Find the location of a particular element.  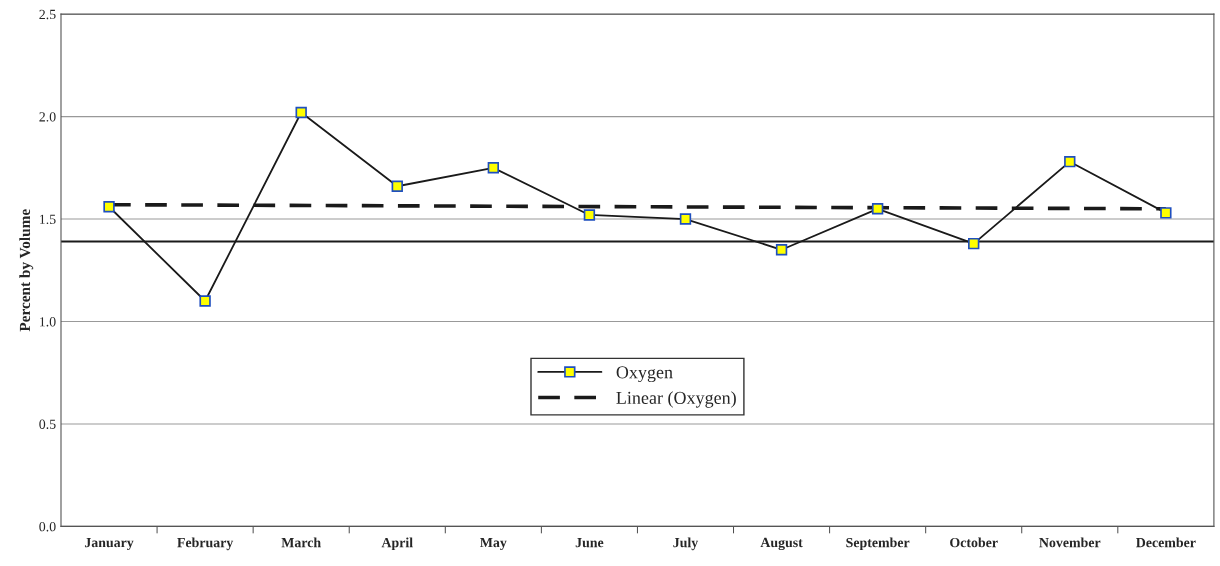

x-tick-label: October is located at coordinates (974, 542).